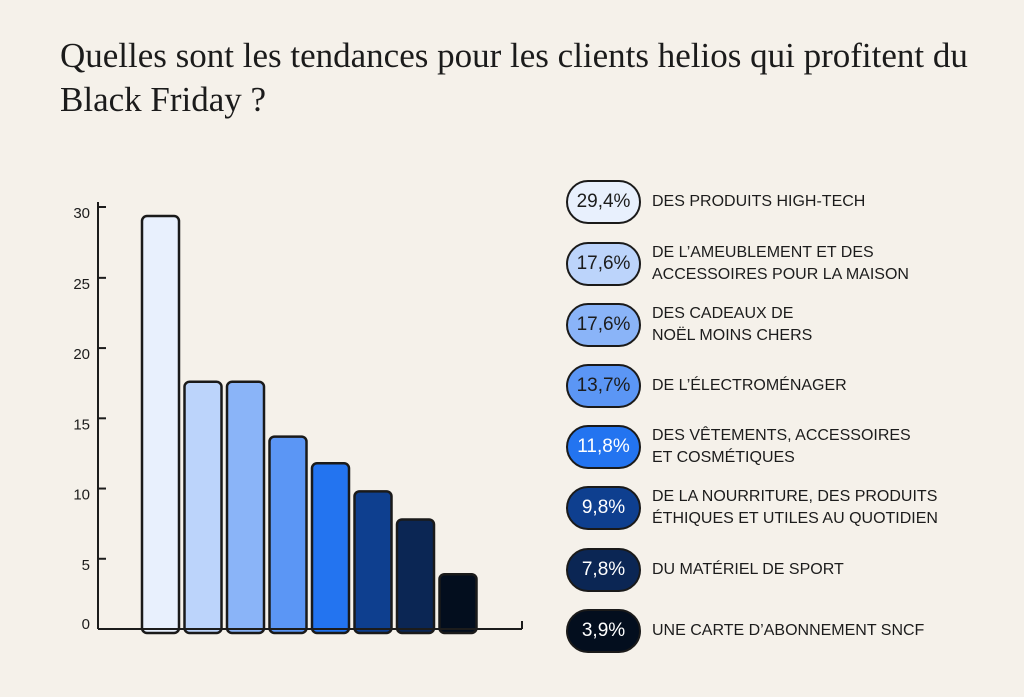  What do you see at coordinates (81, 284) in the screenshot?
I see `y-tick-label: 25` at bounding box center [81, 284].